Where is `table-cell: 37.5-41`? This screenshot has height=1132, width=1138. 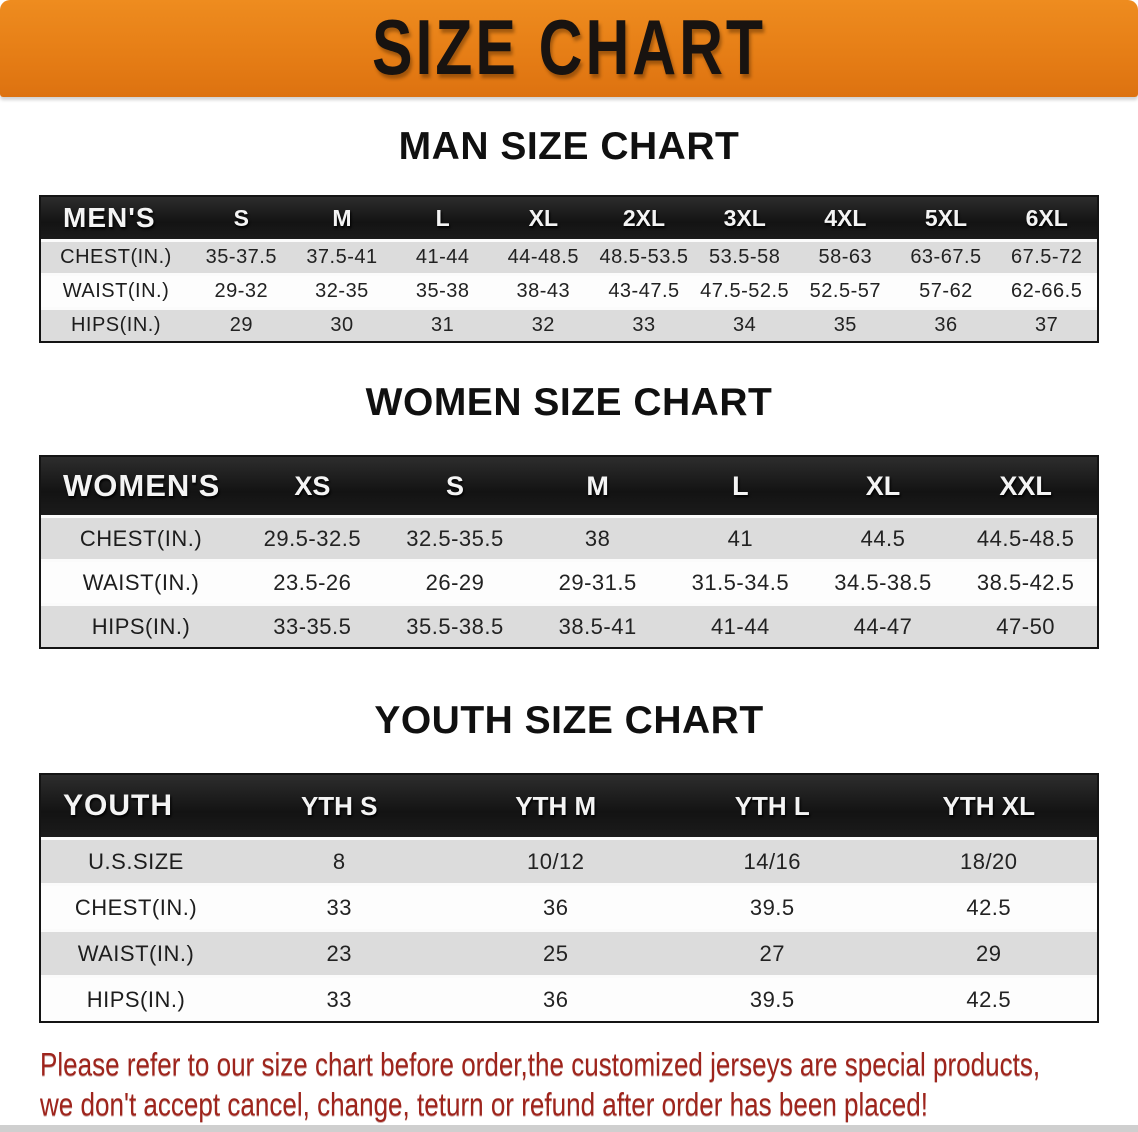
table-cell: 37.5-41 is located at coordinates (342, 257).